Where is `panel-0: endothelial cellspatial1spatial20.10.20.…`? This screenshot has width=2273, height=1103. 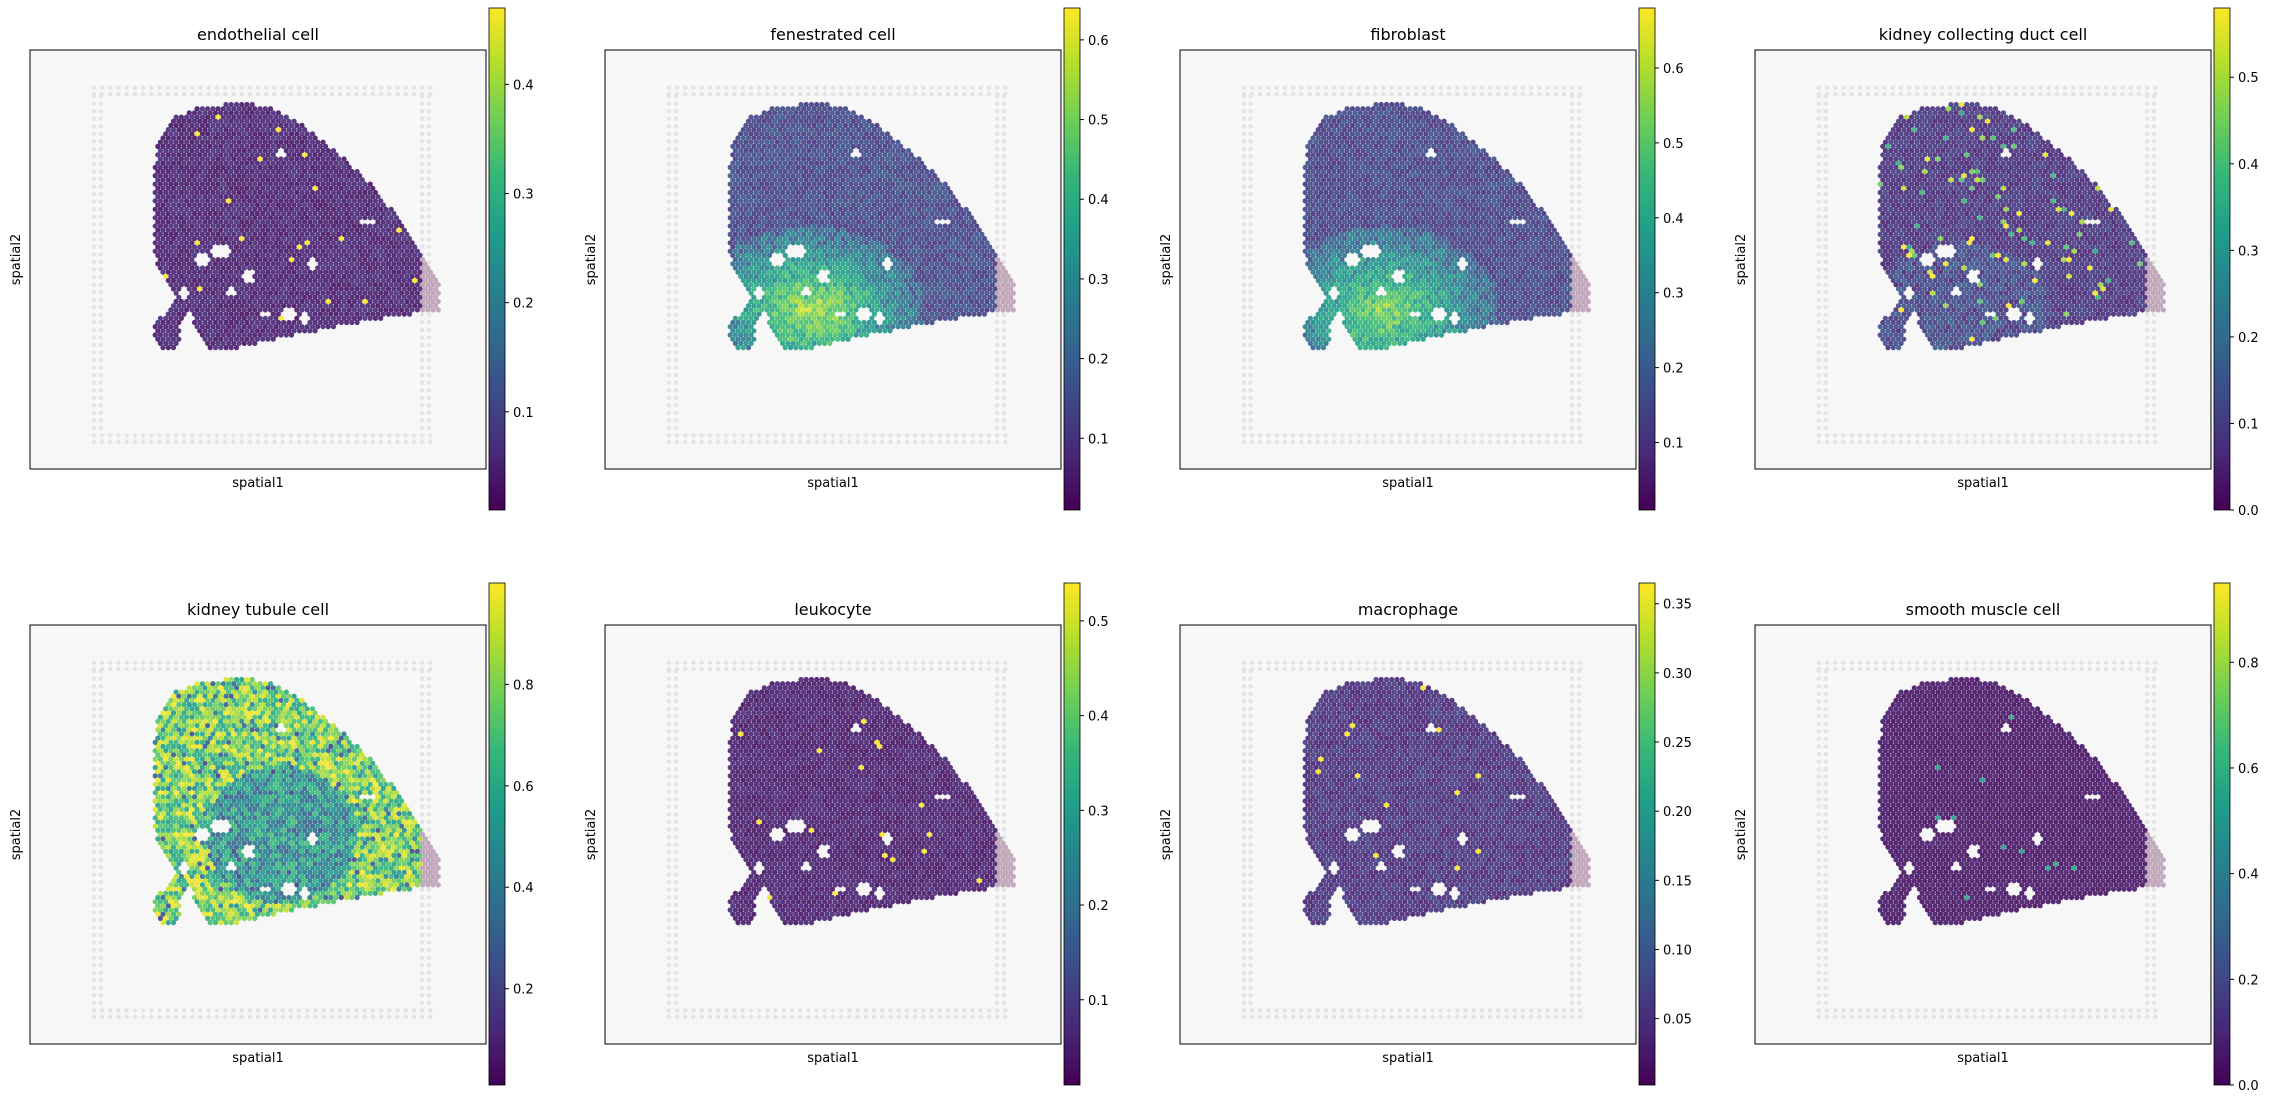
panel-0: endothelial cellspatial1spatial20.10.20.… is located at coordinates (271, 259).